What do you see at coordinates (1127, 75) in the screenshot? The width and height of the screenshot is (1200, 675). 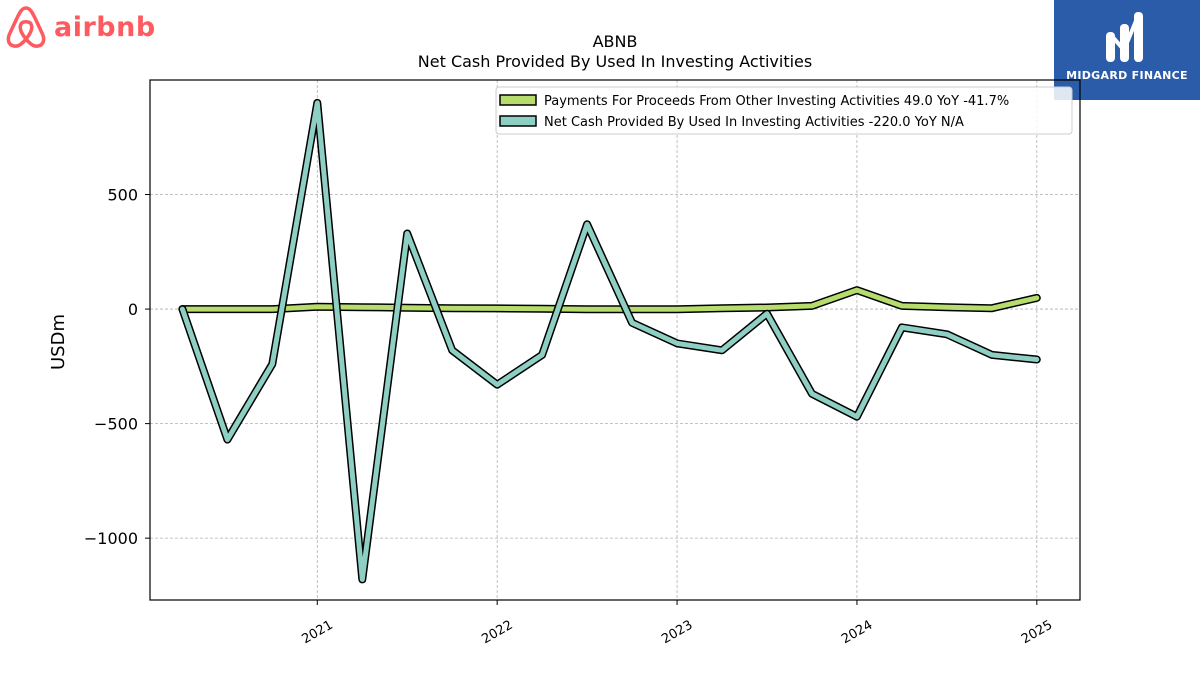 I see `midgard-wordmark: MIDGARD FINANCE` at bounding box center [1127, 75].